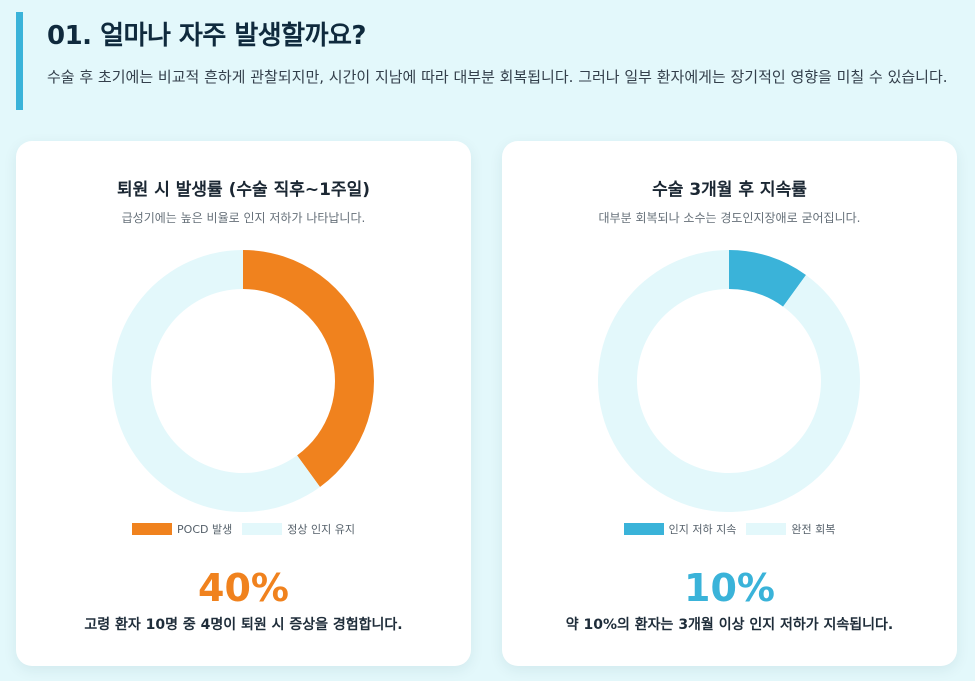 The height and width of the screenshot is (681, 975). I want to click on legend-label: 정상 인지 유지, so click(321, 529).